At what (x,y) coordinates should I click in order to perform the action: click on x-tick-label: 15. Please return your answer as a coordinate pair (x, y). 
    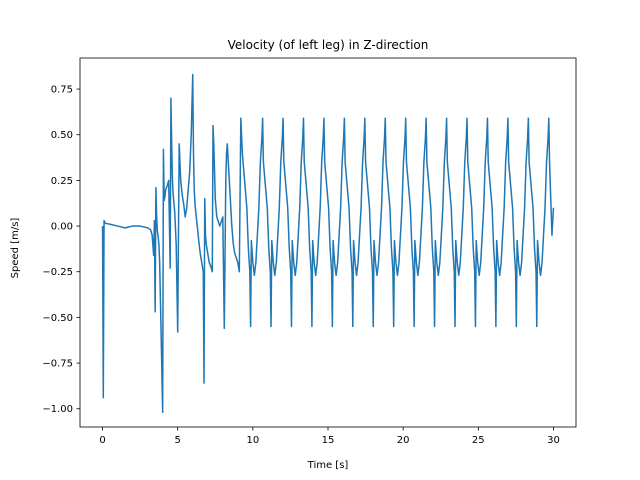
    Looking at the image, I should click on (328, 440).